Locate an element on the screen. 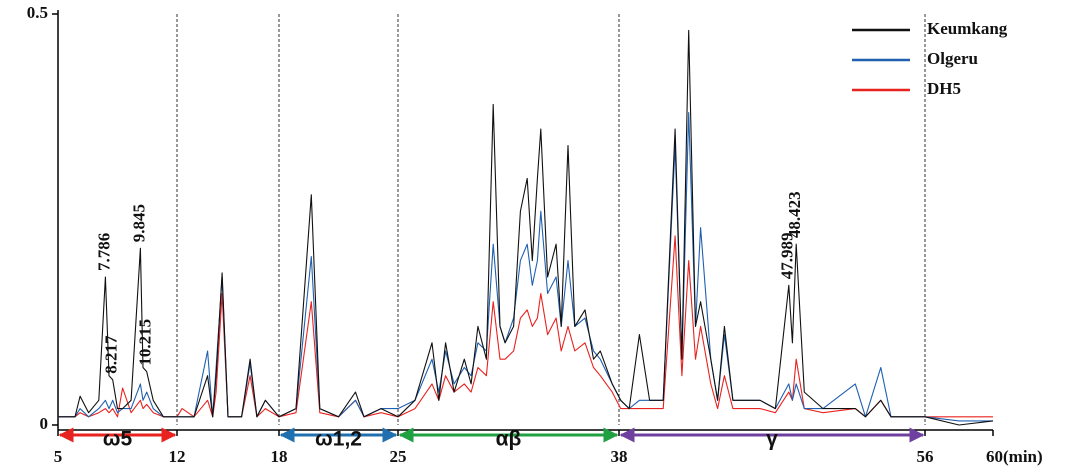 The height and width of the screenshot is (472, 1067). x-tick-label: 38 is located at coordinates (619, 456).